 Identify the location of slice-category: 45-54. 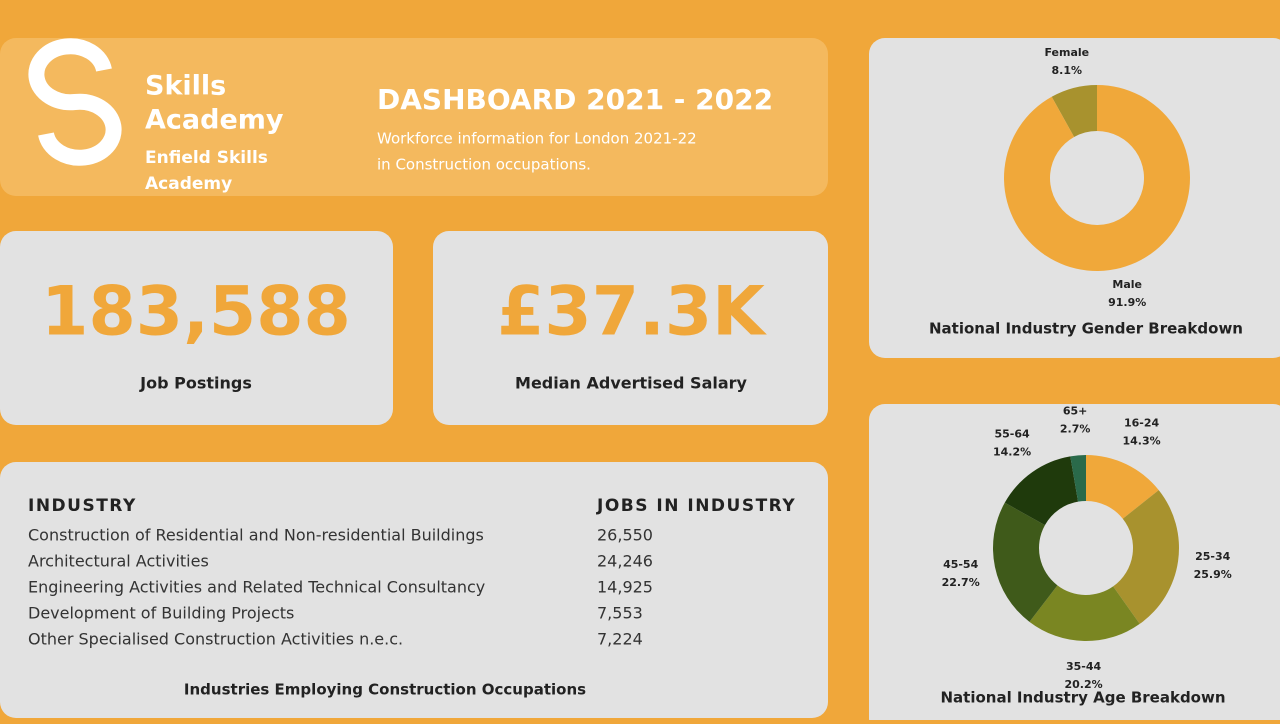
(961, 564).